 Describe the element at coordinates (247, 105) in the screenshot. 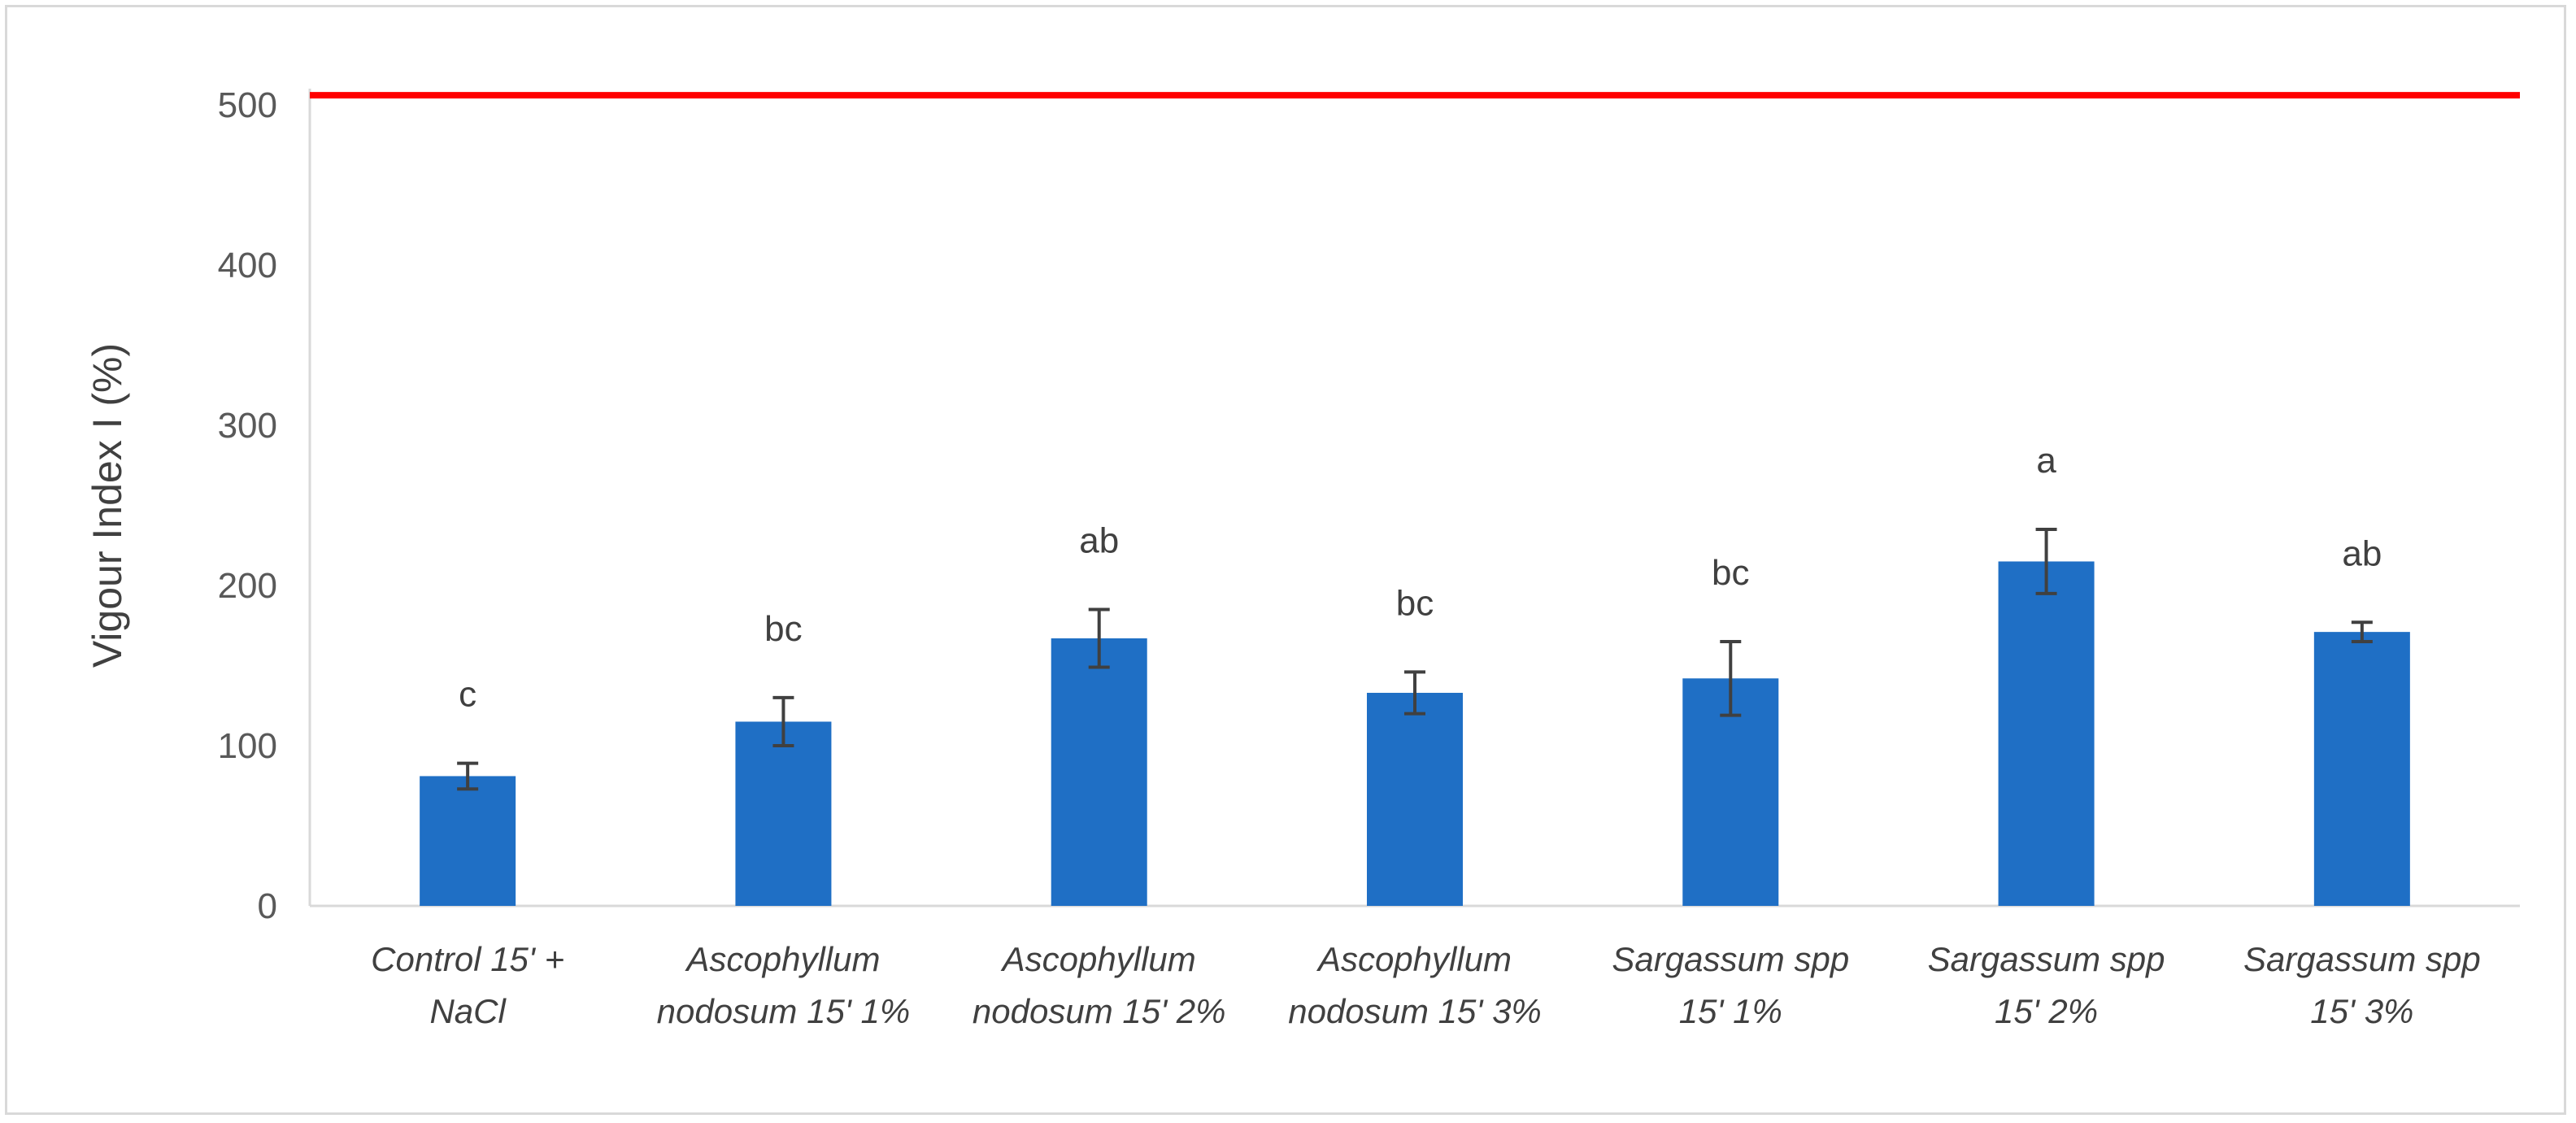

I see `y-tick-label: 500` at that location.